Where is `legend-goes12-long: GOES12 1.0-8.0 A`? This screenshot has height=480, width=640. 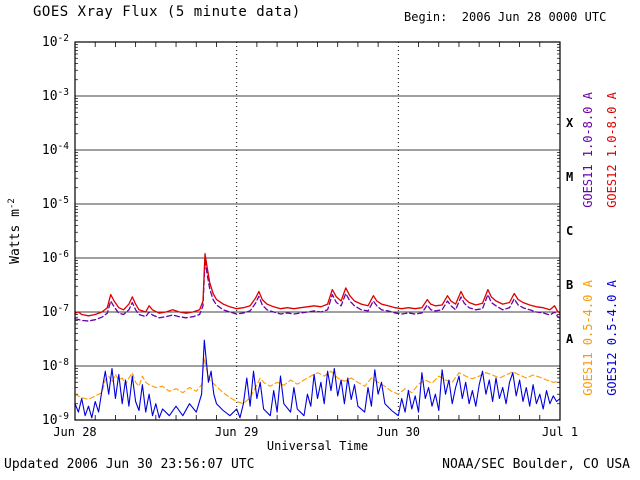 legend-goes12-long: GOES12 1.0-8.0 A is located at coordinates (612, 149).